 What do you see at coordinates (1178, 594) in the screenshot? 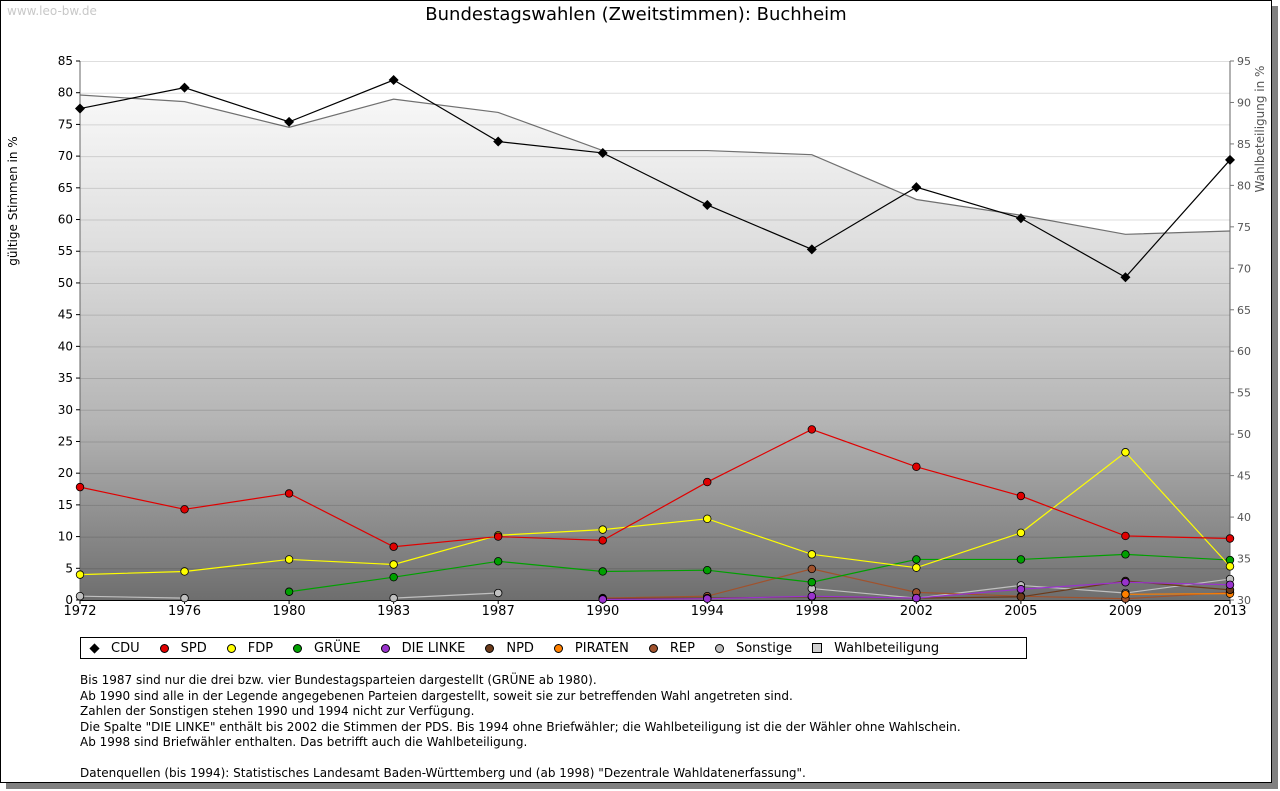
I see `series-line-piraten` at bounding box center [1178, 594].